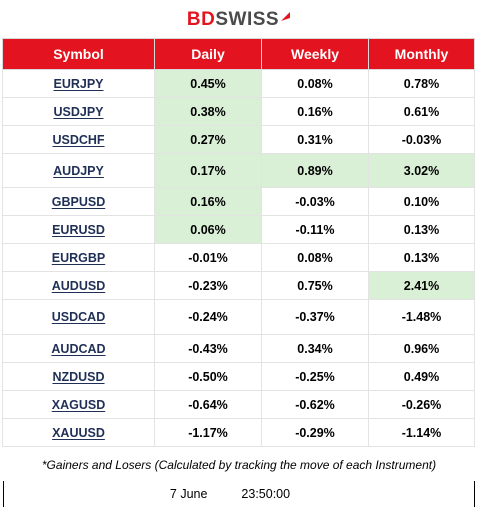 The width and height of the screenshot is (478, 512). I want to click on monthly-cell: 0.78%, so click(421, 83).